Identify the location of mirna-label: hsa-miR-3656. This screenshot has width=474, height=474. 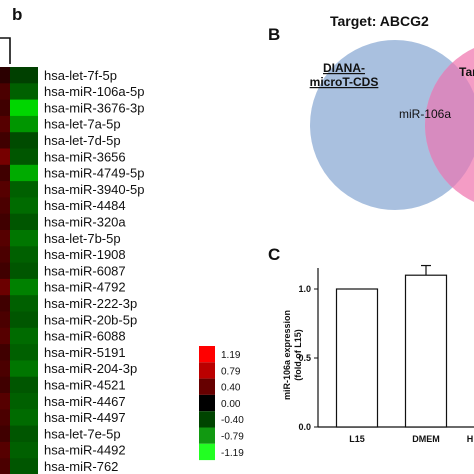
(85, 156).